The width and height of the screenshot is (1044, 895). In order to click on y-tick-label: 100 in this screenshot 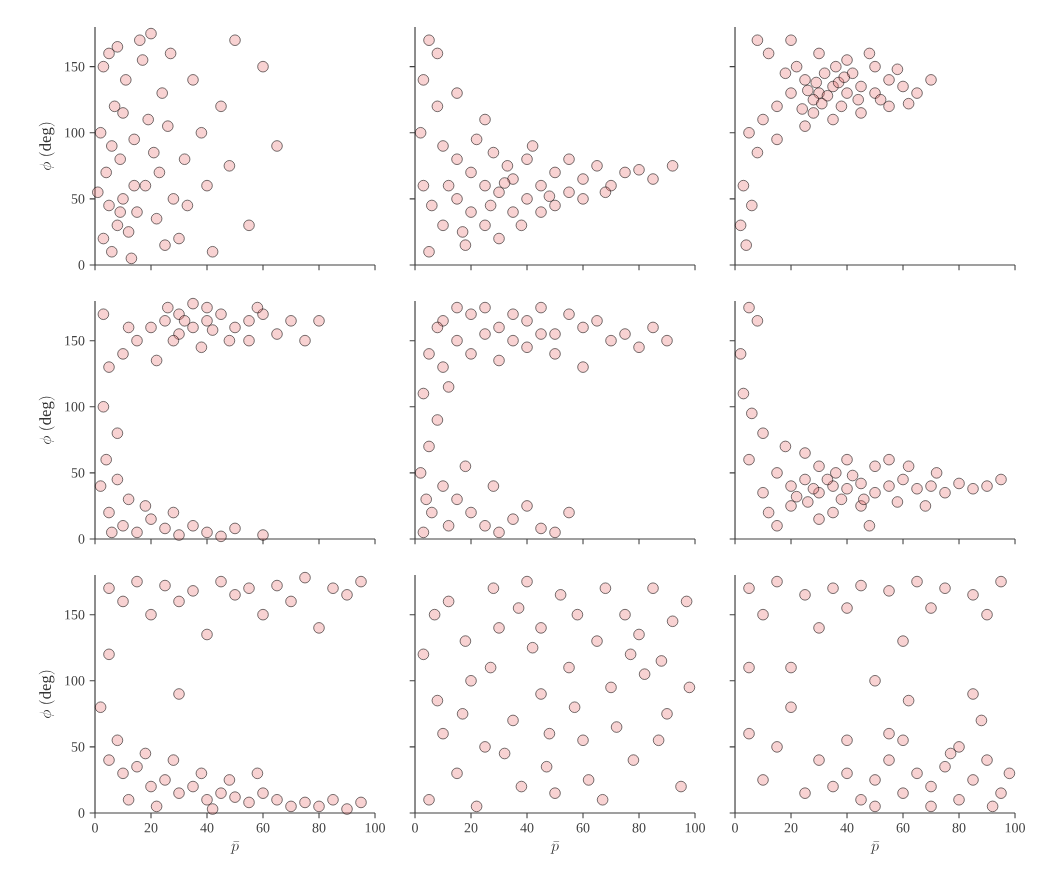, I will do `click(75, 681)`.